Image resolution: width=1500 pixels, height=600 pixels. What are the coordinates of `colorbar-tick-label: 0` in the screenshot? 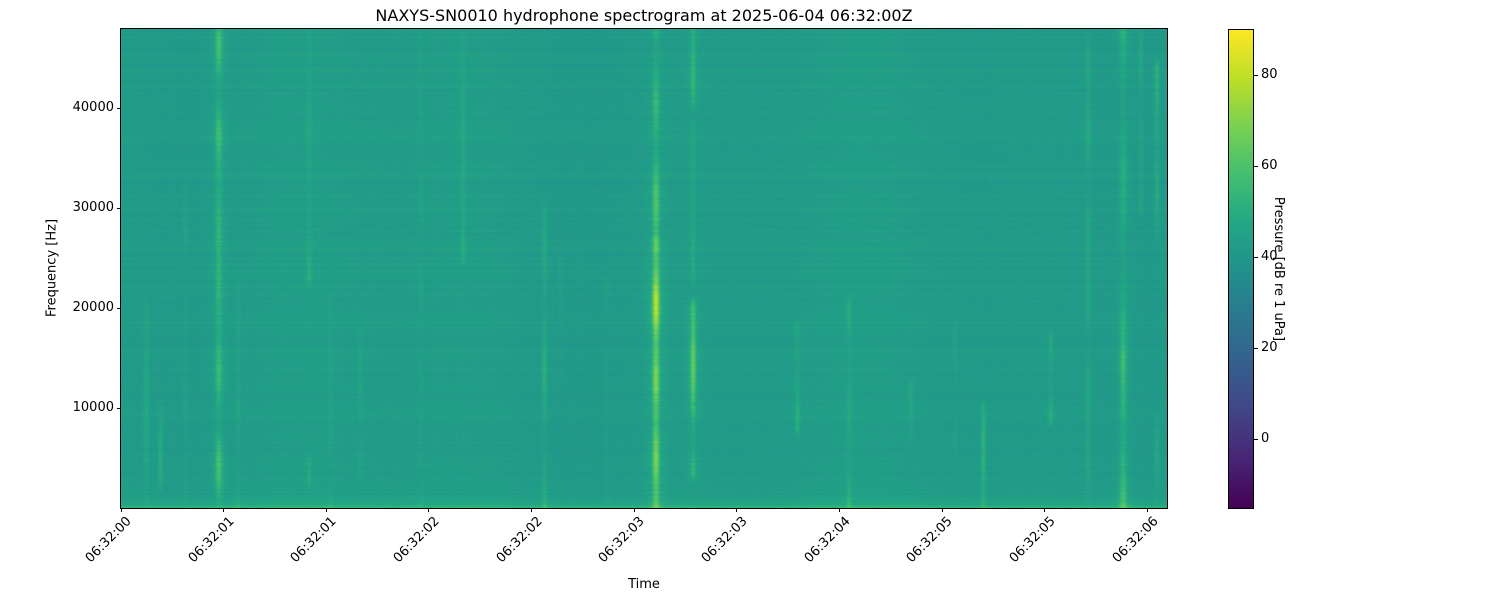 It's located at (1265, 439).